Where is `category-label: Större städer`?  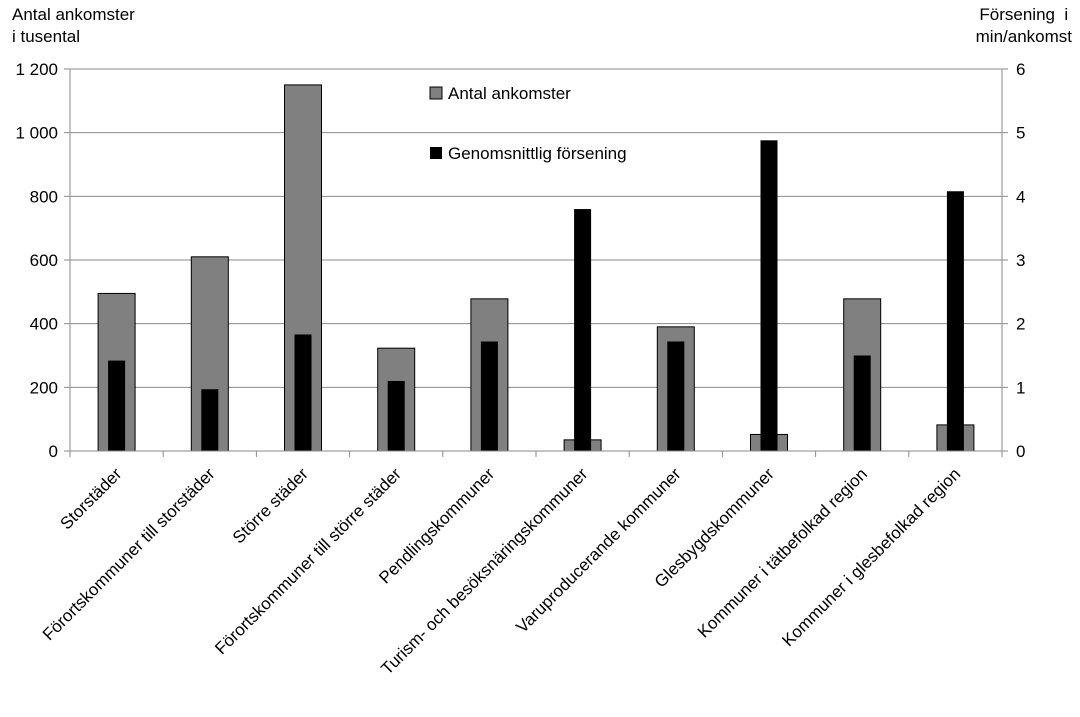
category-label: Större städer is located at coordinates (270, 505).